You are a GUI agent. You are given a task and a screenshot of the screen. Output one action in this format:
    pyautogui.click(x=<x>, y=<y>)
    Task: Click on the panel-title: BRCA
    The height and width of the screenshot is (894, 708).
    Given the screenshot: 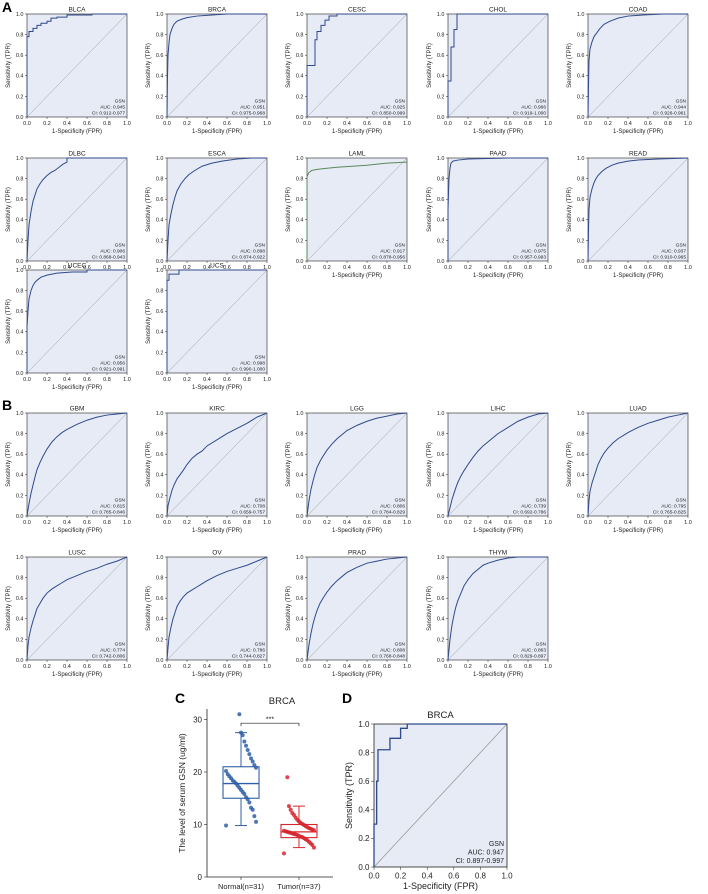 What is the action you would take?
    pyautogui.click(x=440, y=715)
    